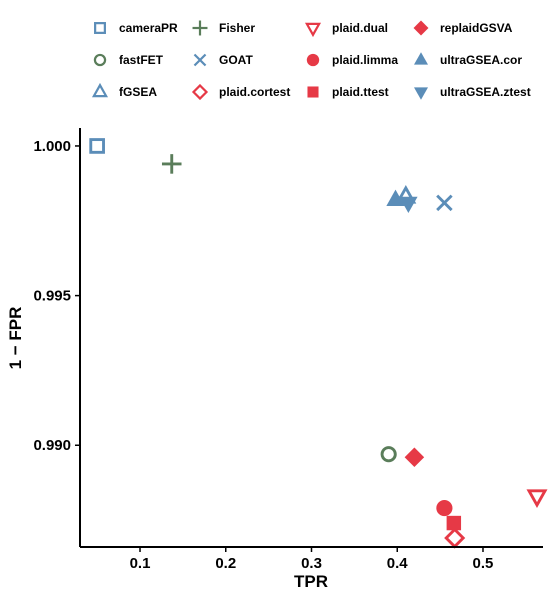 This screenshot has height=600, width=550. Describe the element at coordinates (313, 92) in the screenshot. I see `legend-key-plaid-ttest` at that location.